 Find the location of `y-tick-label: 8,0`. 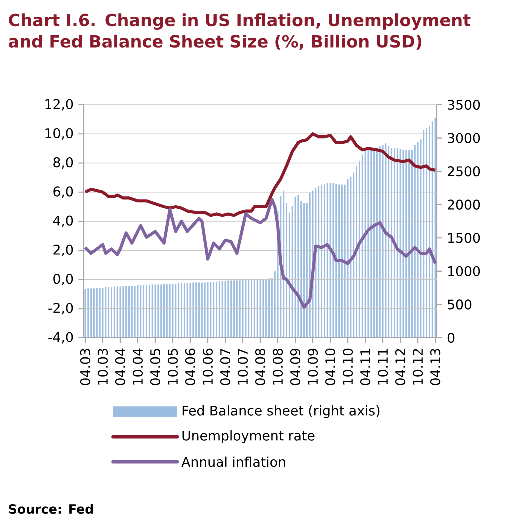

y-tick-label: 8,0 is located at coordinates (64, 163).